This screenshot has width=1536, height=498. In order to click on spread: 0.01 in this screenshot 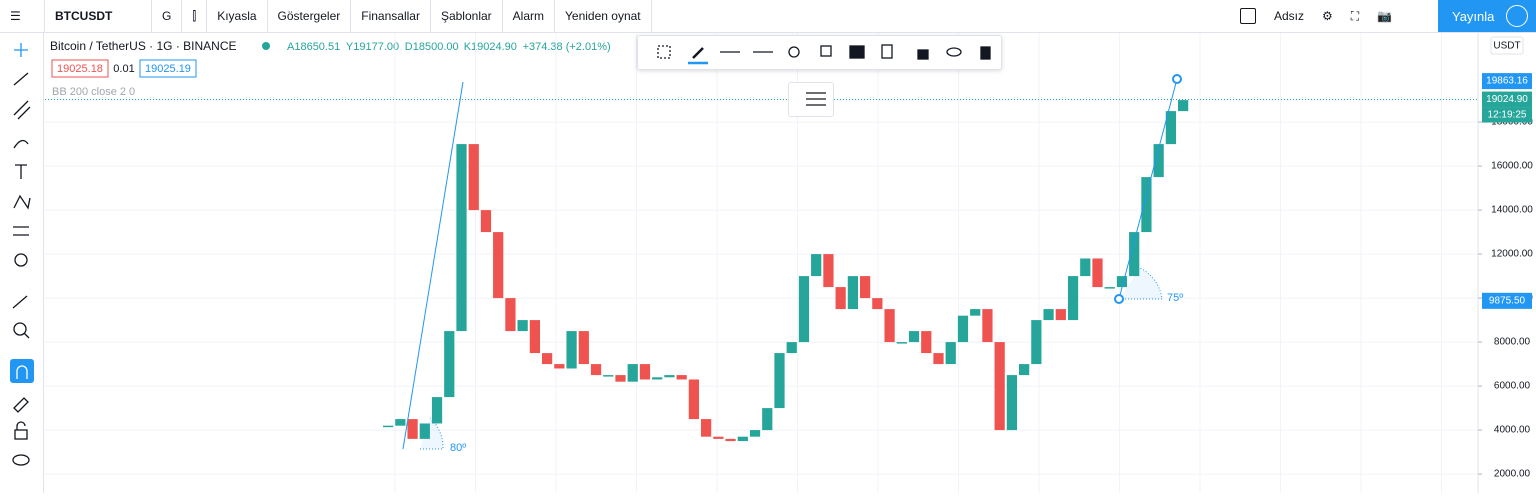, I will do `click(123, 69)`.